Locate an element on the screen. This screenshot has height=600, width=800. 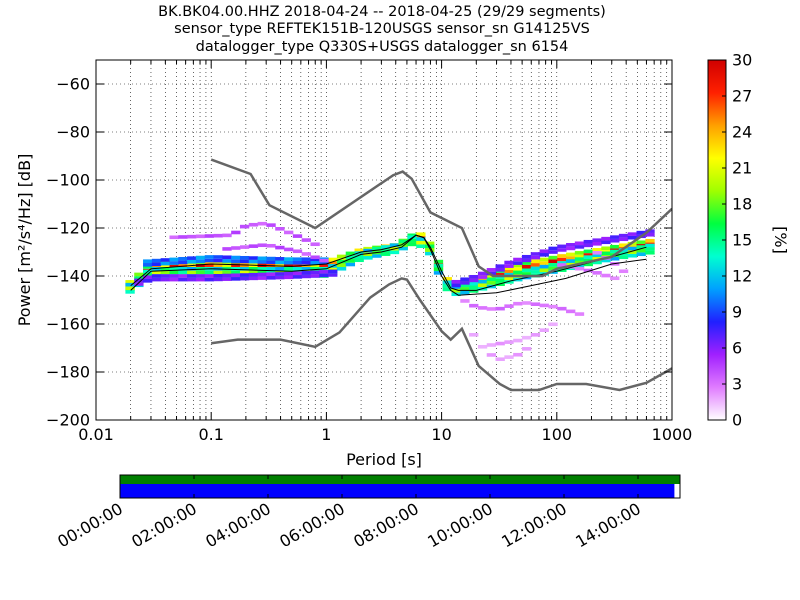
x-tick-label: 0.01 is located at coordinates (96, 434).